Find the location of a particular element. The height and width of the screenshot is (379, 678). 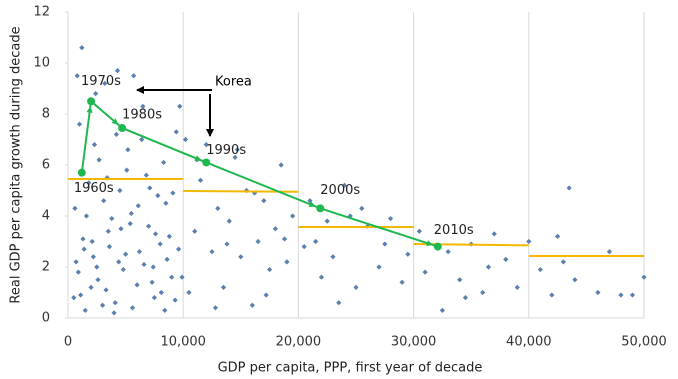

x-tick-label: 30,000 is located at coordinates (414, 342).